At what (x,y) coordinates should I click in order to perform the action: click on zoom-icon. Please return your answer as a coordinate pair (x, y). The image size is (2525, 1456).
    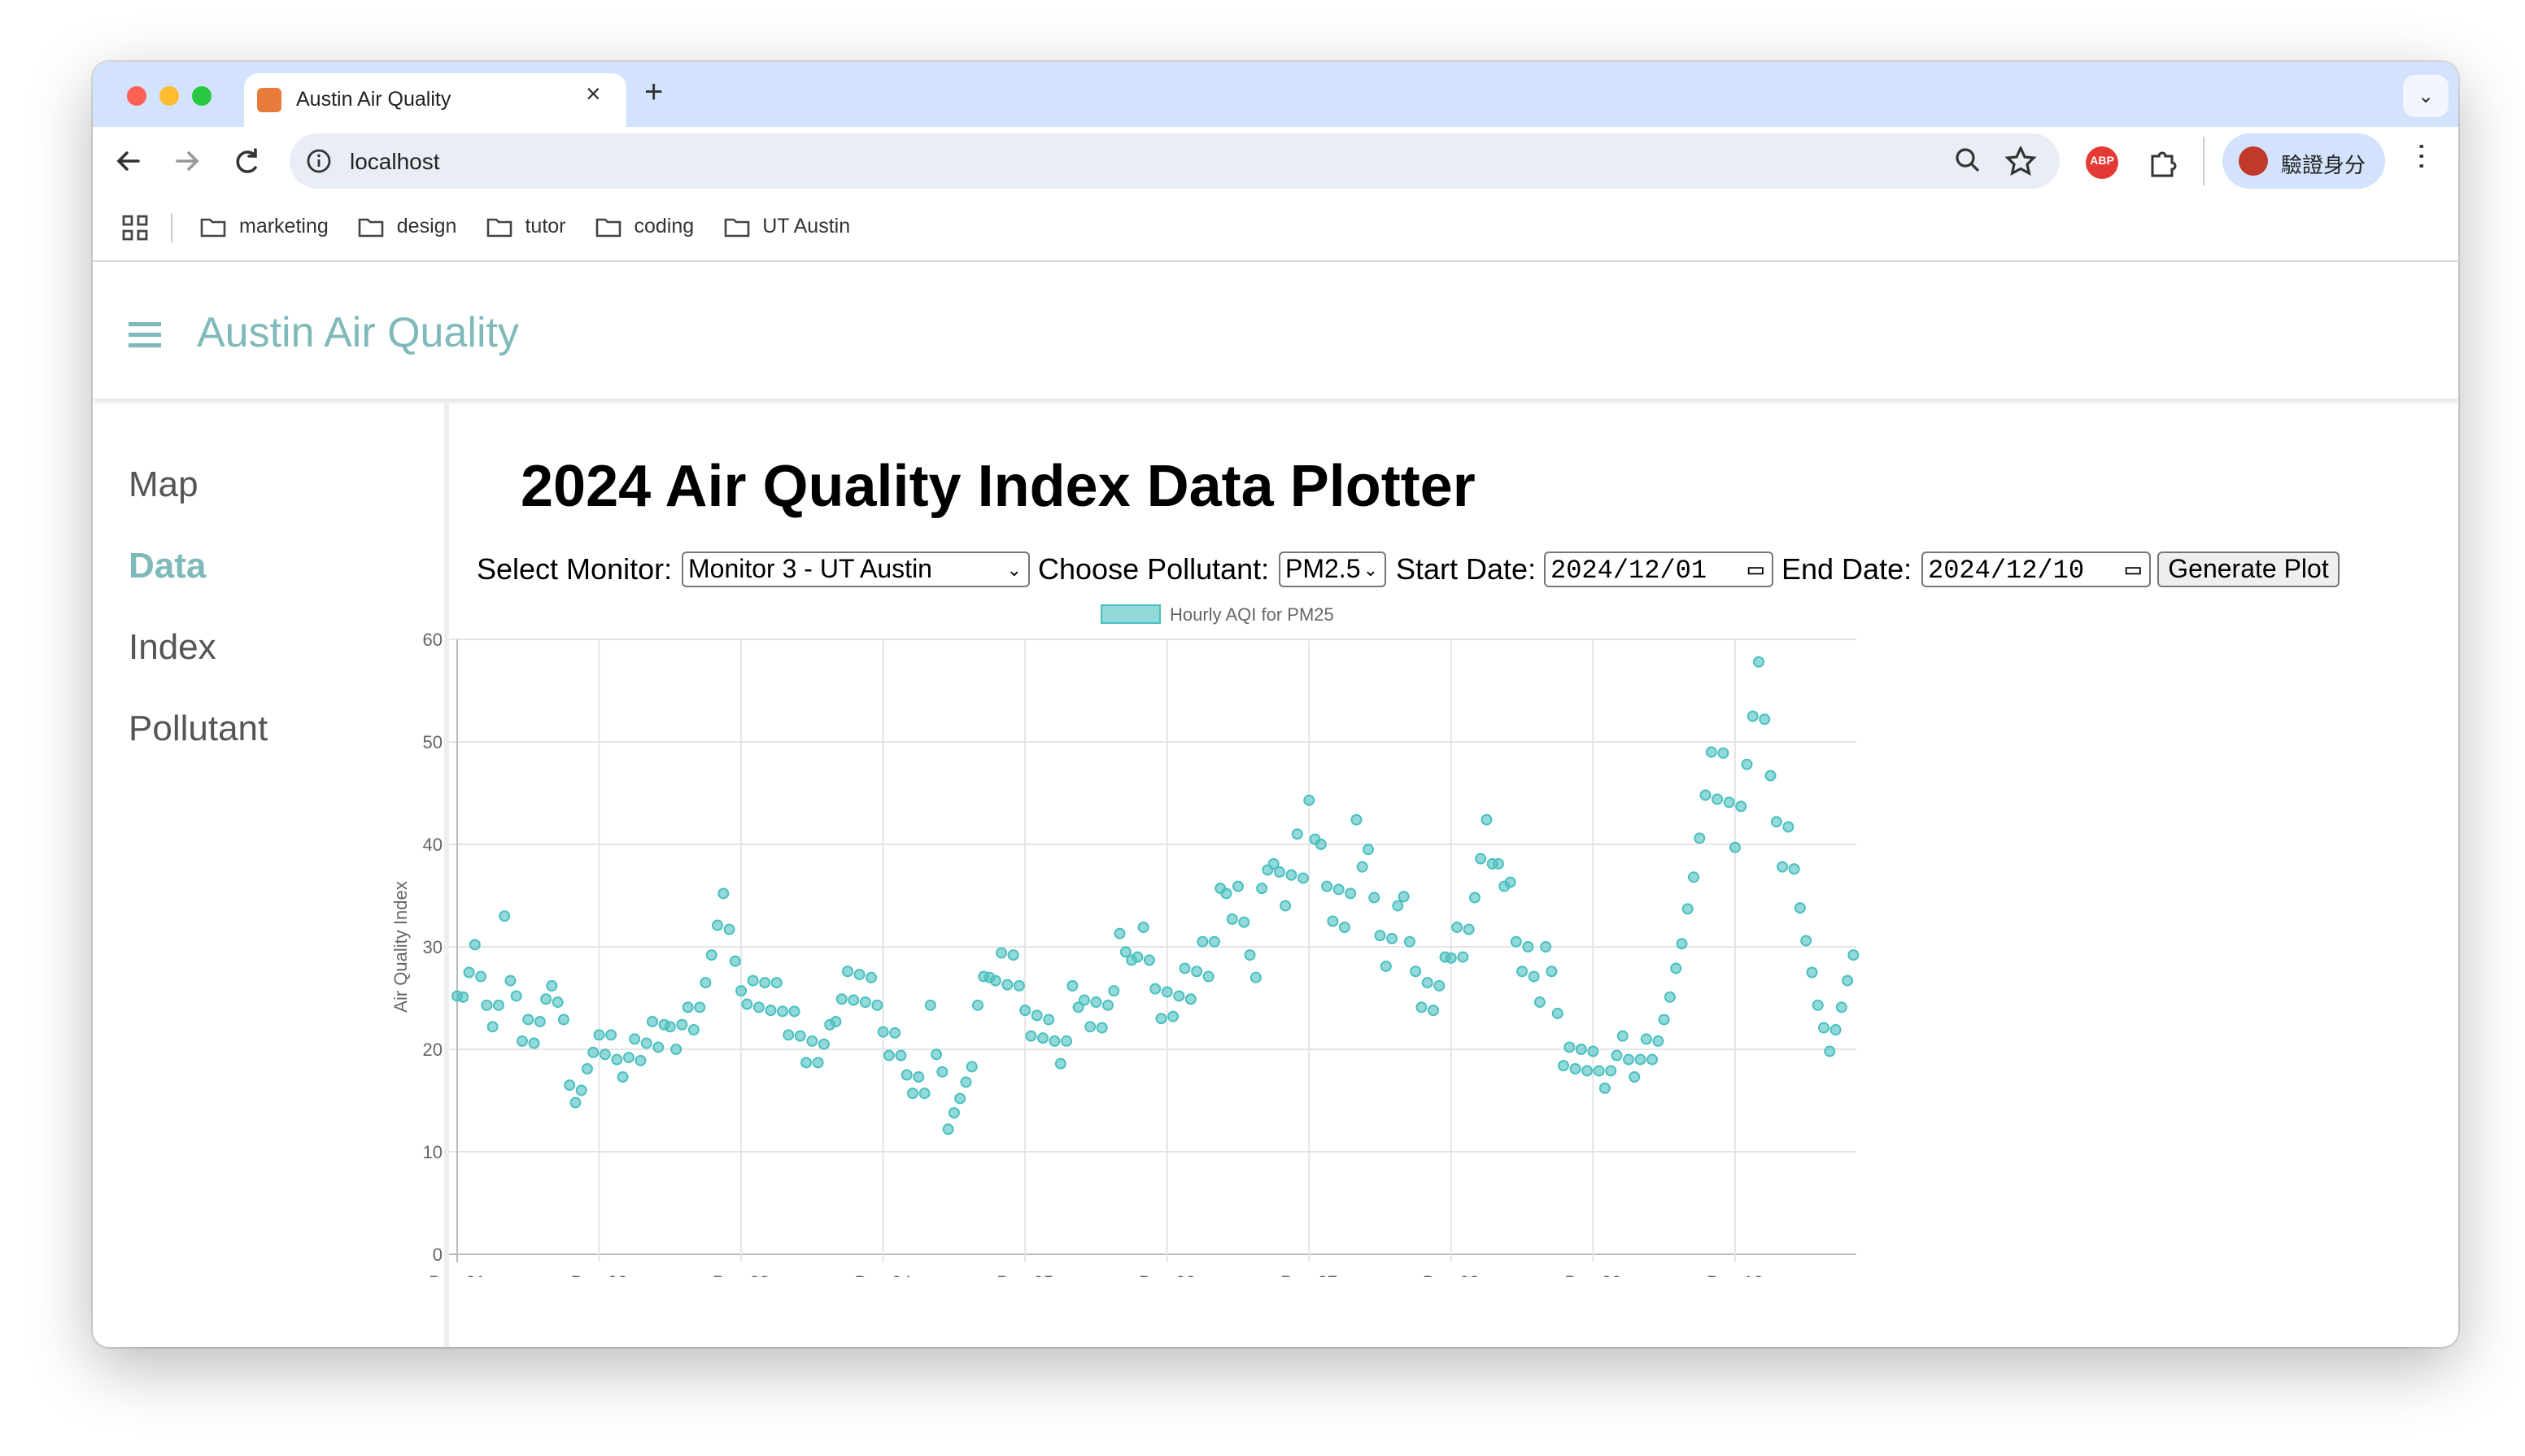
    Looking at the image, I should click on (1965, 158).